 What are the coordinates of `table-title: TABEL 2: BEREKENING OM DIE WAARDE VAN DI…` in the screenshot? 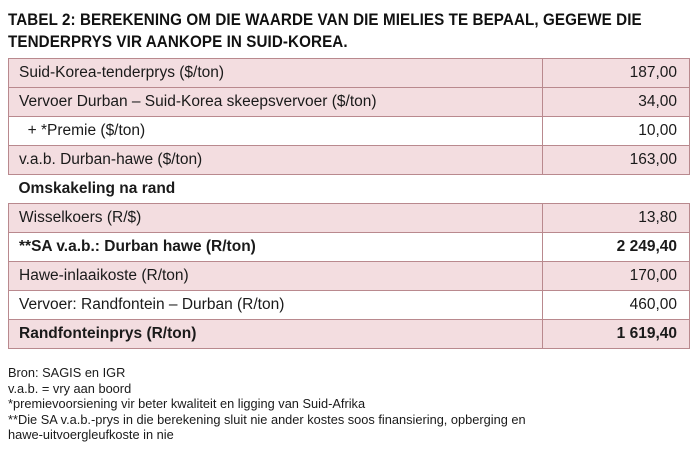 It's located at (325, 31).